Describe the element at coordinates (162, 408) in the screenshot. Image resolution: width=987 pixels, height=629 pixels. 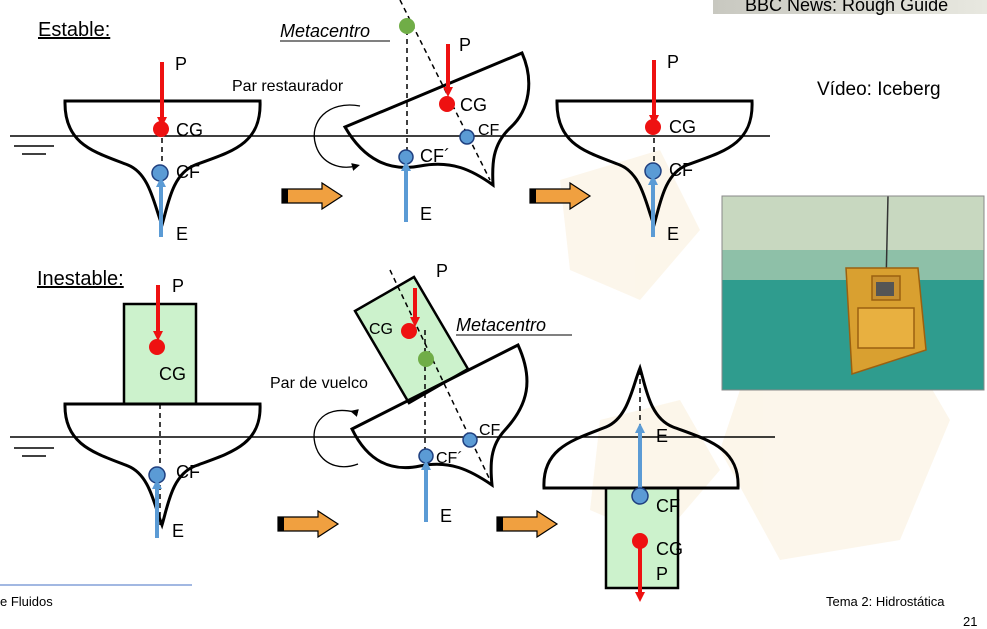
I see `unstable-boat-upright: P CG CF E` at that location.